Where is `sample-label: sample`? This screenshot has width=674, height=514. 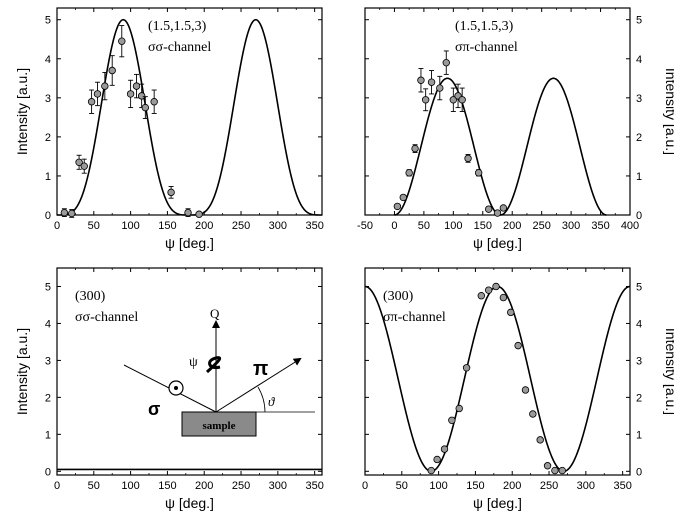 sample-label: sample is located at coordinates (219, 426).